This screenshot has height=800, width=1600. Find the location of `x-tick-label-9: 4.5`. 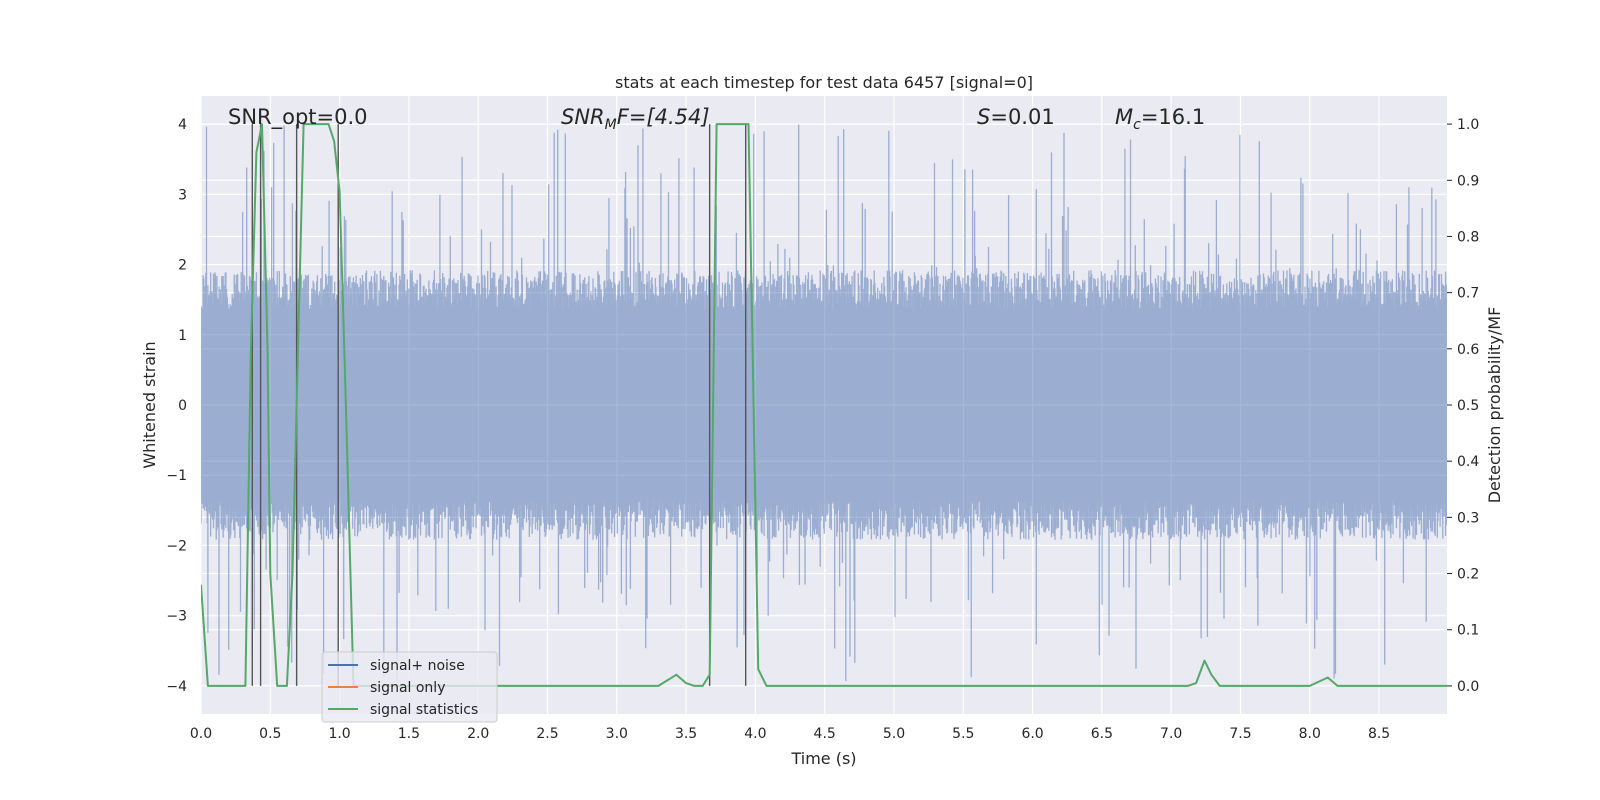

x-tick-label-9: 4.5 is located at coordinates (825, 734).